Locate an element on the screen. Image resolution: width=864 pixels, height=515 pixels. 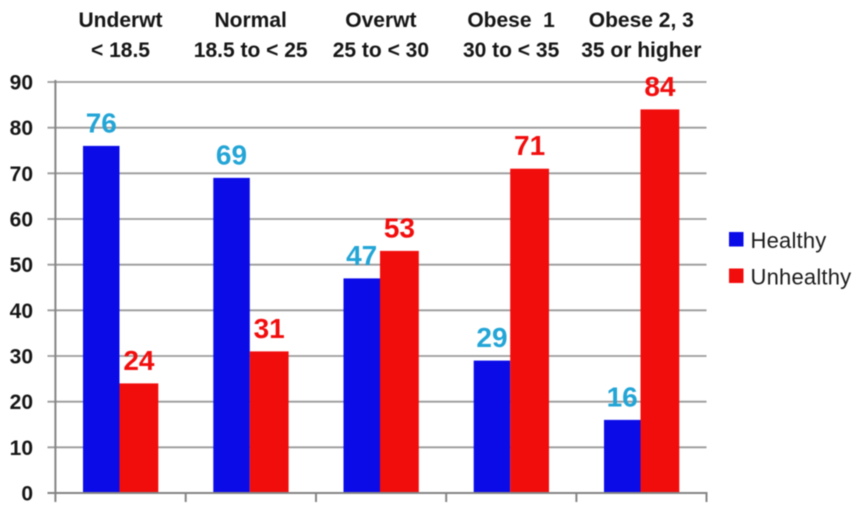
svg-text: 0 is located at coordinates (27, 494).